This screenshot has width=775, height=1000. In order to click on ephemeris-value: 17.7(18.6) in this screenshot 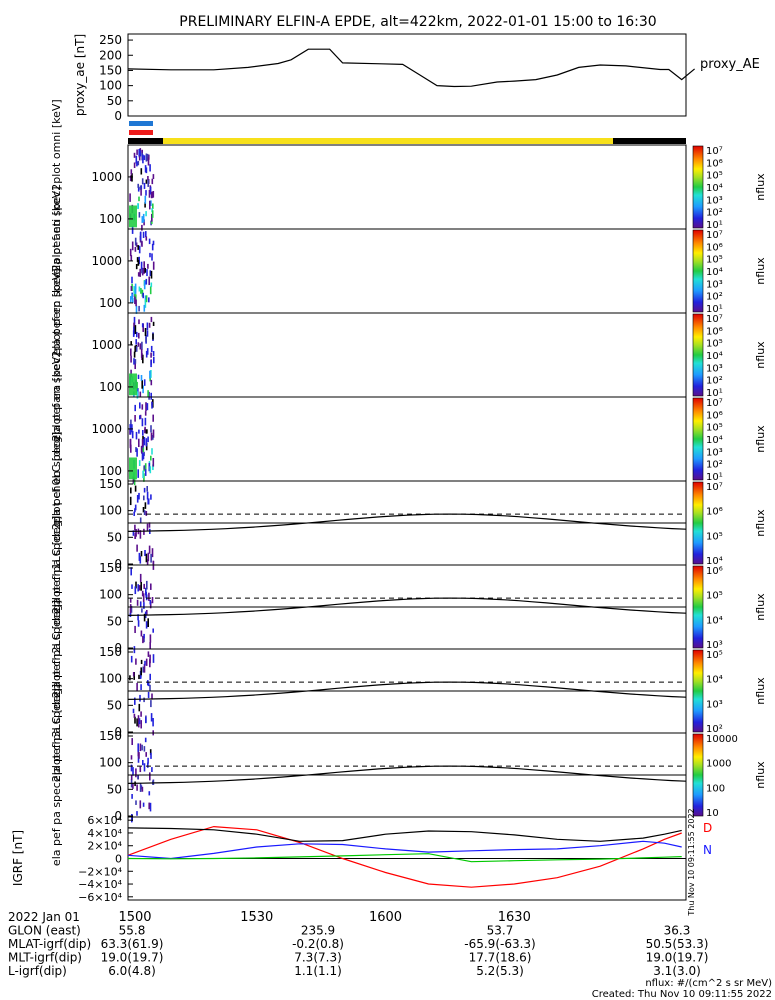, I will do `click(500, 958)`.